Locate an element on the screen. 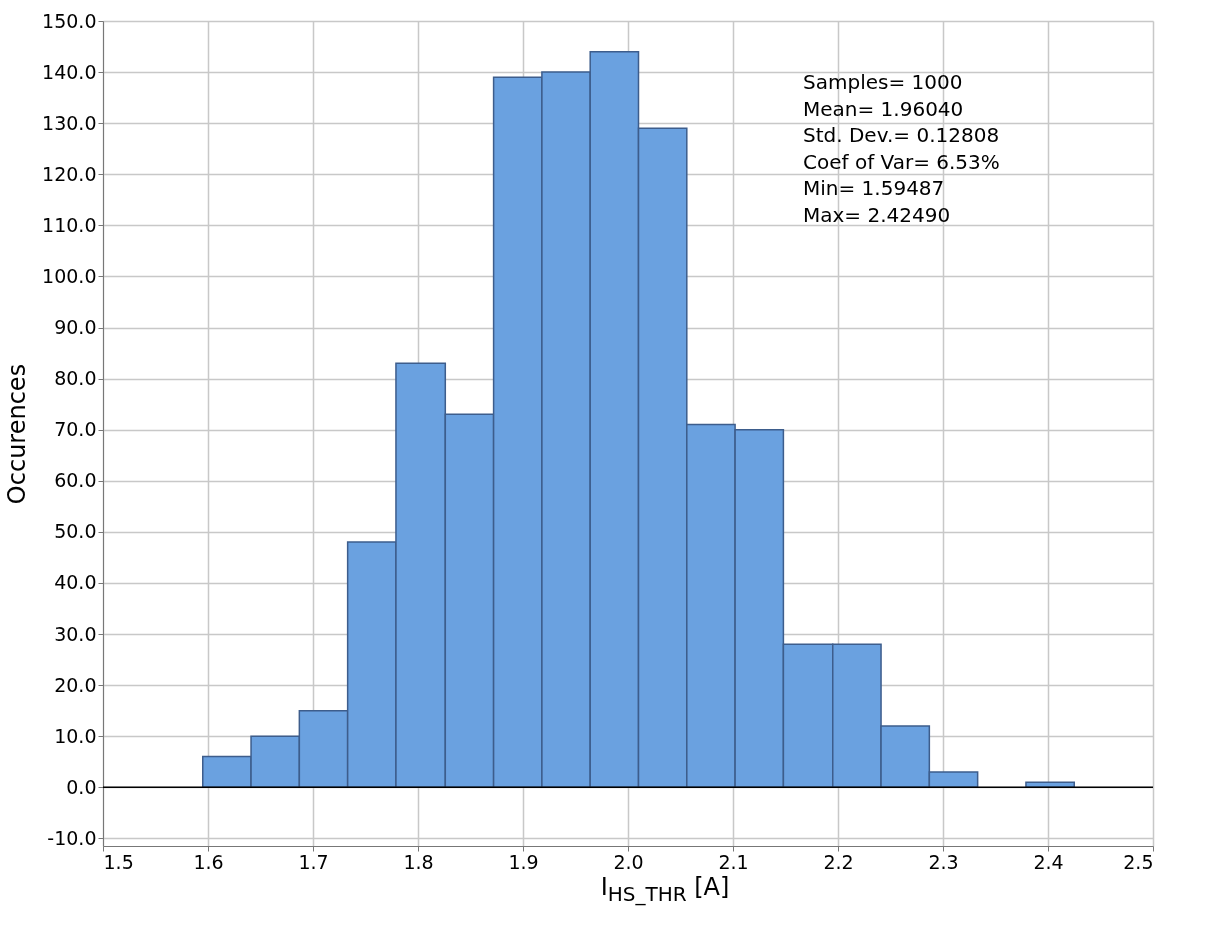  x-tick-label: 2.2 is located at coordinates (838, 861).